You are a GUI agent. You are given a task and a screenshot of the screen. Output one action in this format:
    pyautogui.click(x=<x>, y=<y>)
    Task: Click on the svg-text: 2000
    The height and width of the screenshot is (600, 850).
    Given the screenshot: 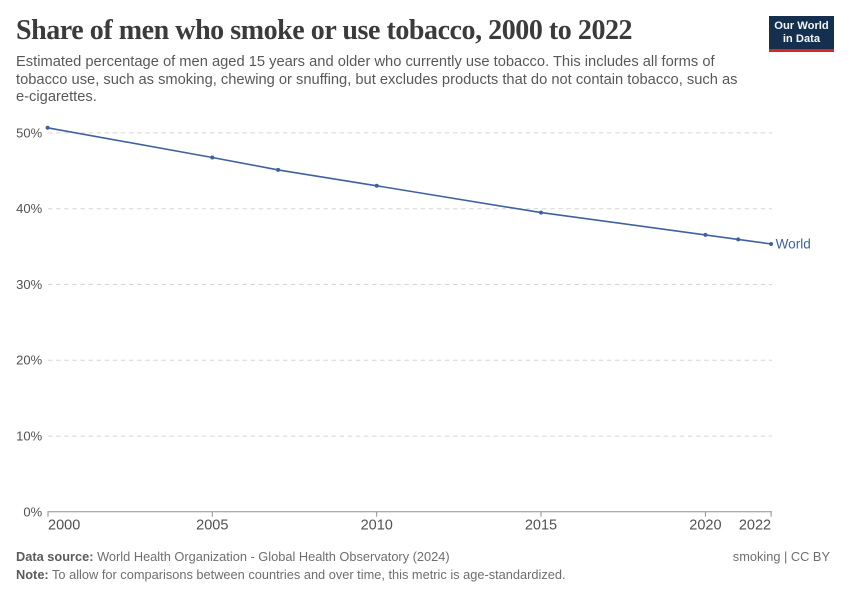 What is the action you would take?
    pyautogui.click(x=64, y=526)
    